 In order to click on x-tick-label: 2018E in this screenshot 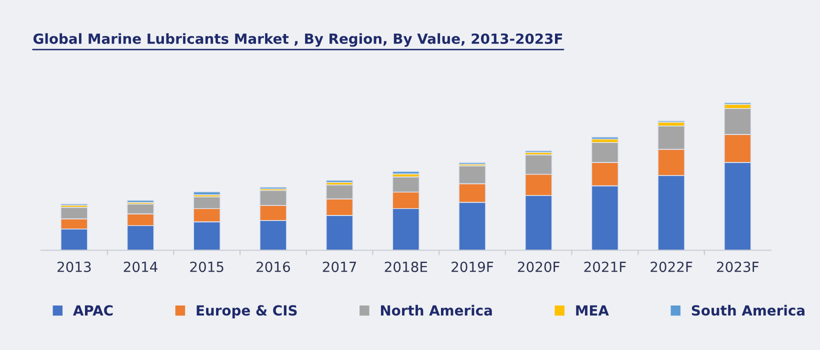, I will do `click(406, 267)`.